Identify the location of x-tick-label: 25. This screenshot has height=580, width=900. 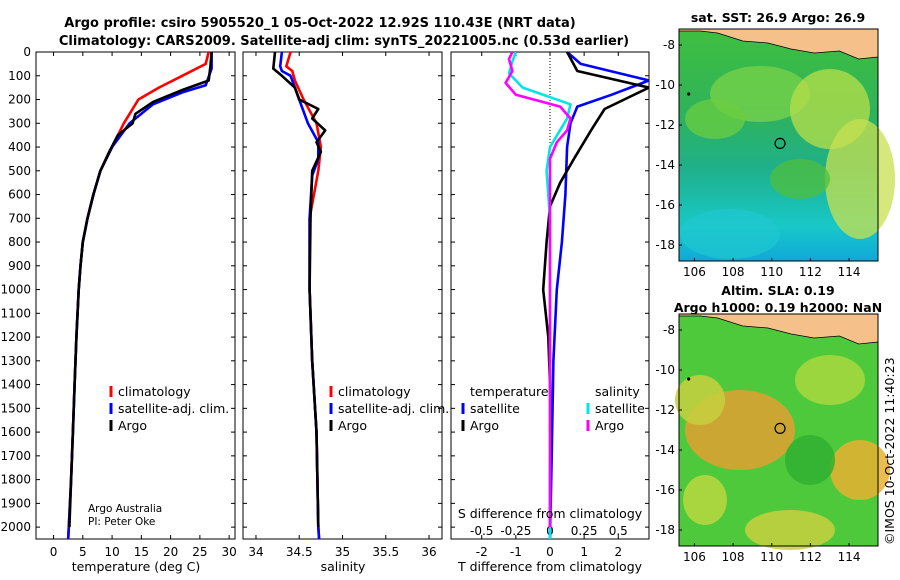
(199, 552).